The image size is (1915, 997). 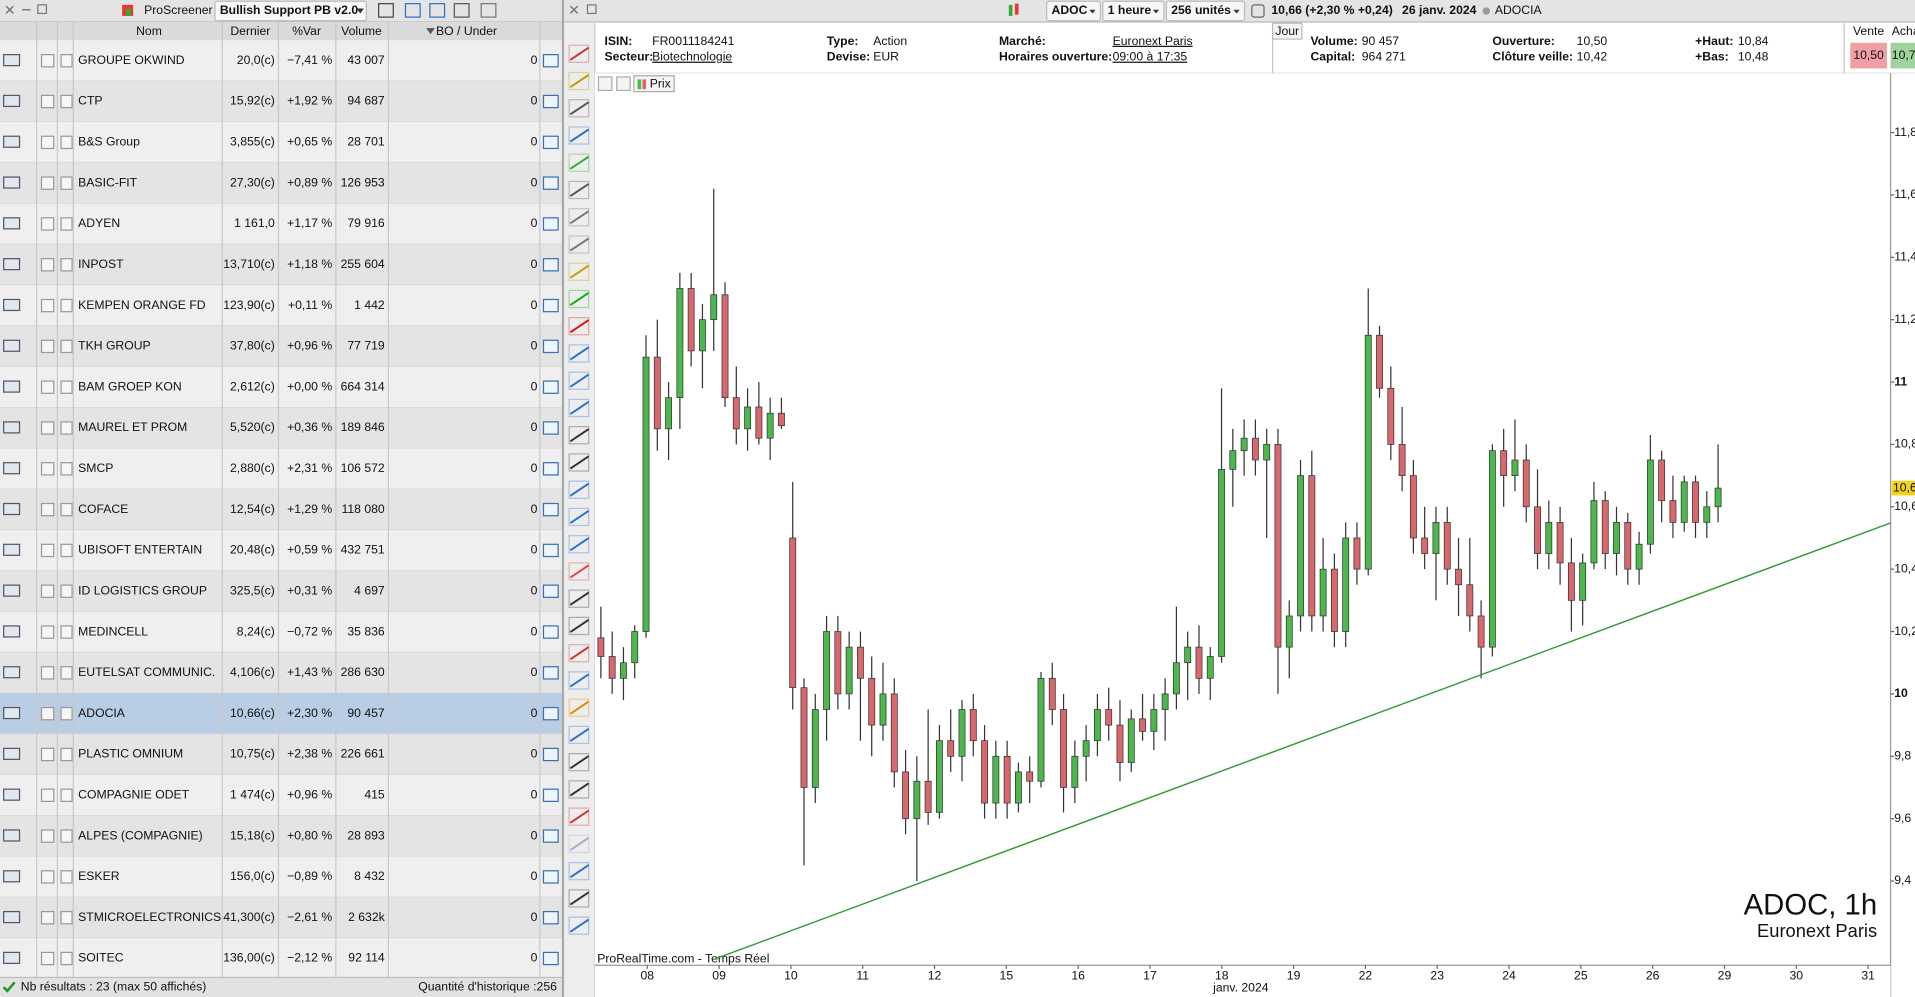 What do you see at coordinates (281, 877) in the screenshot?
I see `screener-row: ESKER 156,0(c) −0,89 % 8 432 0` at bounding box center [281, 877].